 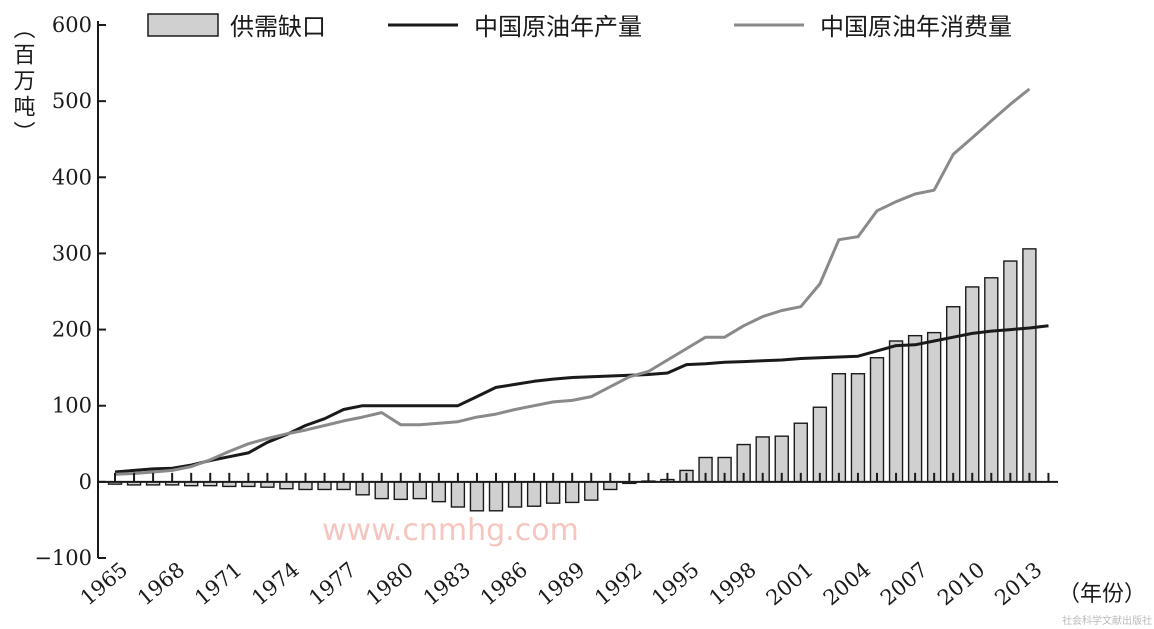 I want to click on x-tick-label-1977: 1977, so click(x=332, y=583).